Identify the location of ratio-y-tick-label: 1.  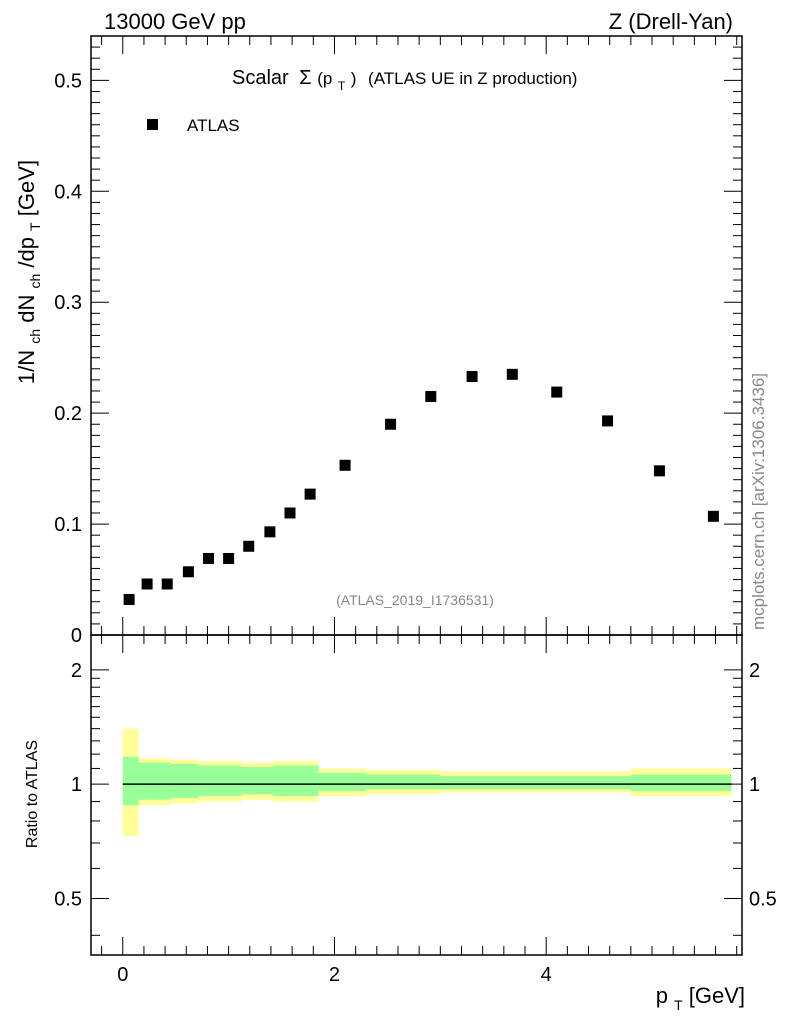
(76, 785).